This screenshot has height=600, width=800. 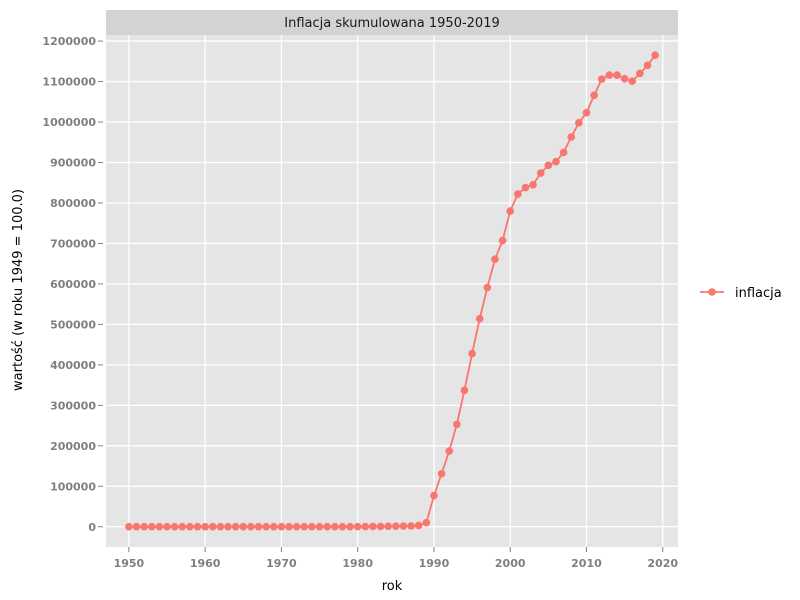 I want to click on data-point-1983, so click(x=380, y=526).